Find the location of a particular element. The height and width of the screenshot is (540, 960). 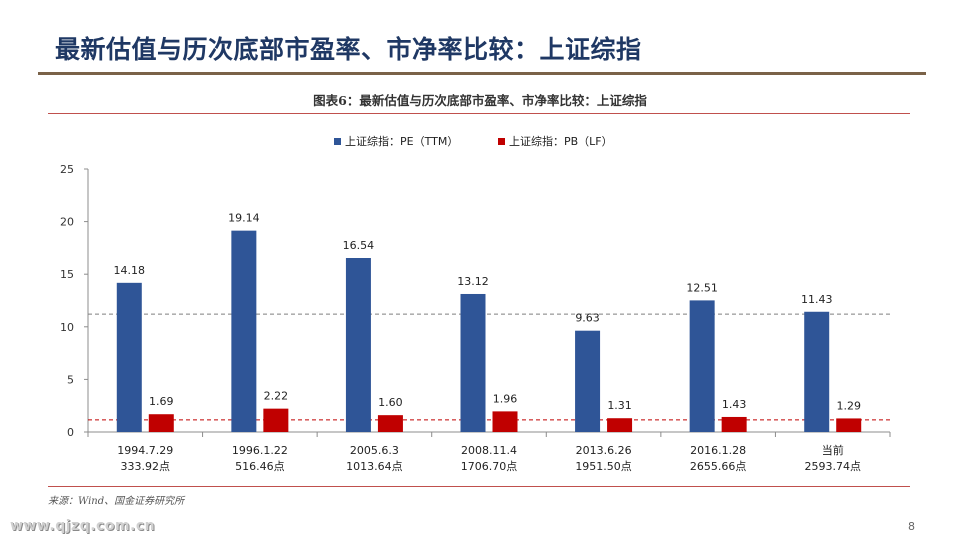

y-tick-label: 10 is located at coordinates (67, 327).